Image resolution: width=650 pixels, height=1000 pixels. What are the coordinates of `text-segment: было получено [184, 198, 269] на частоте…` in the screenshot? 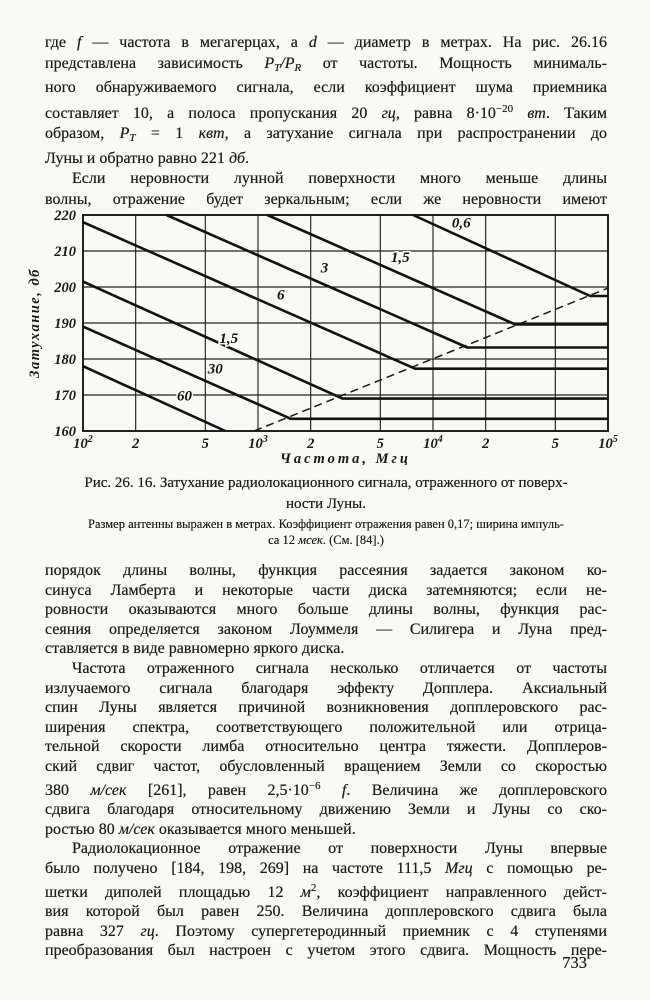 It's located at (245, 868).